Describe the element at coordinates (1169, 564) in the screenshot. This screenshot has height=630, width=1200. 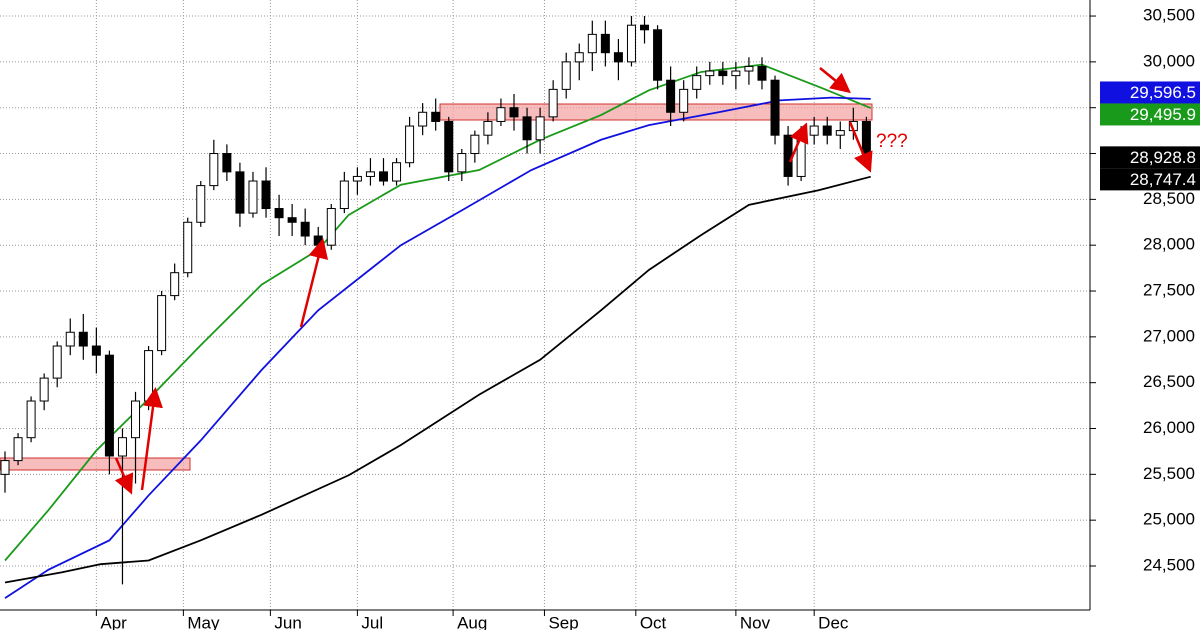
I see `y-tick-label: 24,500` at that location.